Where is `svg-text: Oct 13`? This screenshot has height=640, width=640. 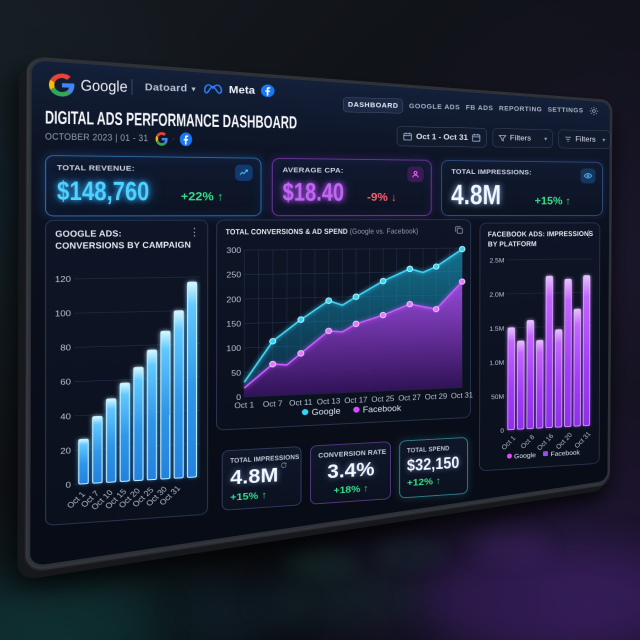
svg-text: Oct 13 is located at coordinates (329, 401).